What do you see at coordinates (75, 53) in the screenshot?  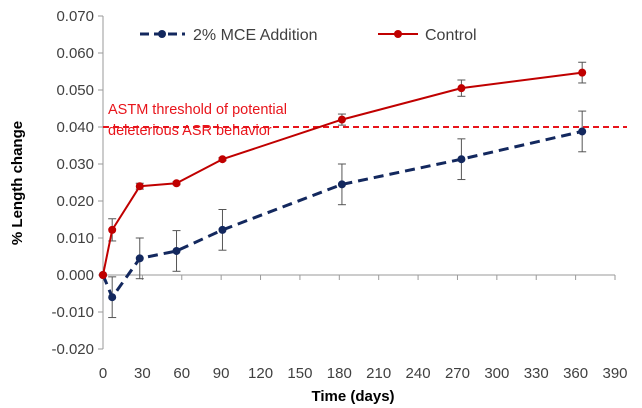 I see `y-tick-label: 0.060` at bounding box center [75, 53].